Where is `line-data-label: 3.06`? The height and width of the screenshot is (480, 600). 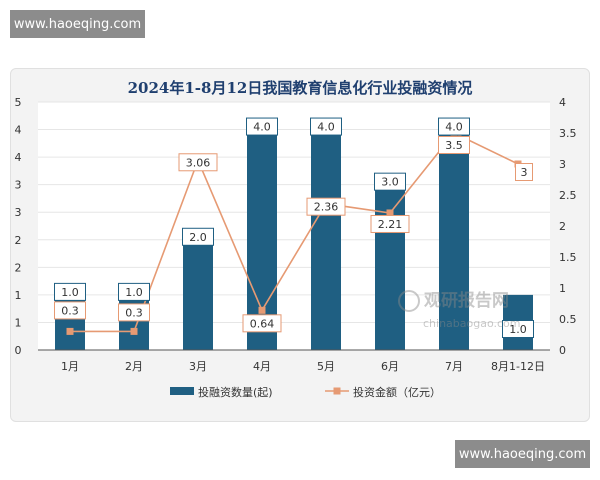
line-data-label: 3.06 is located at coordinates (198, 162).